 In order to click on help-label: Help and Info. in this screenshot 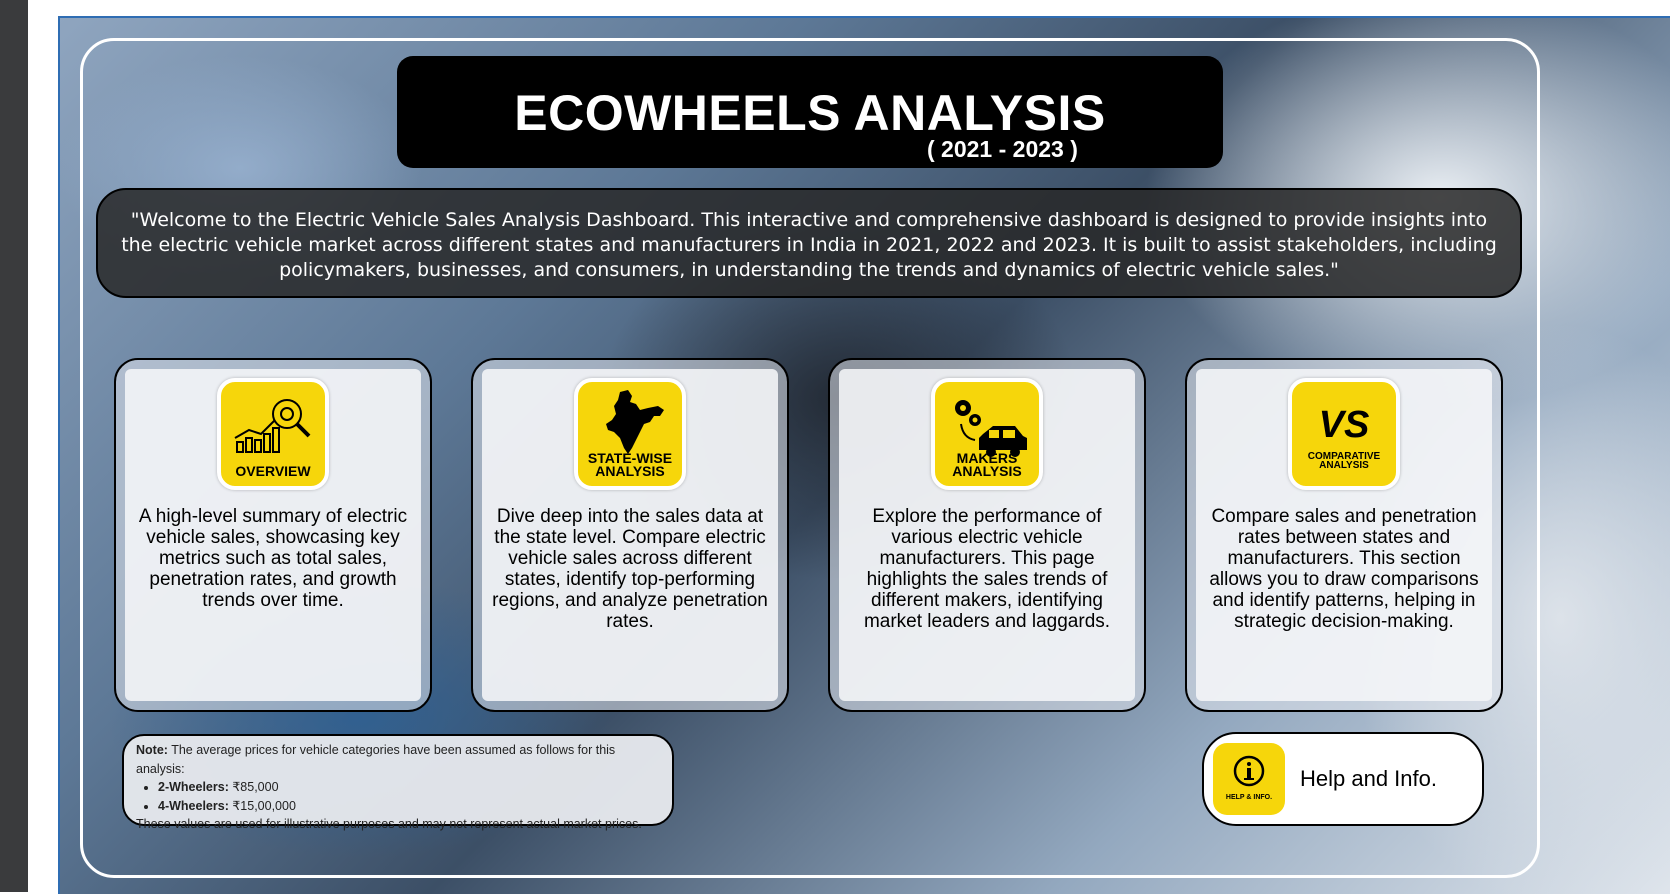, I will do `click(1368, 778)`.